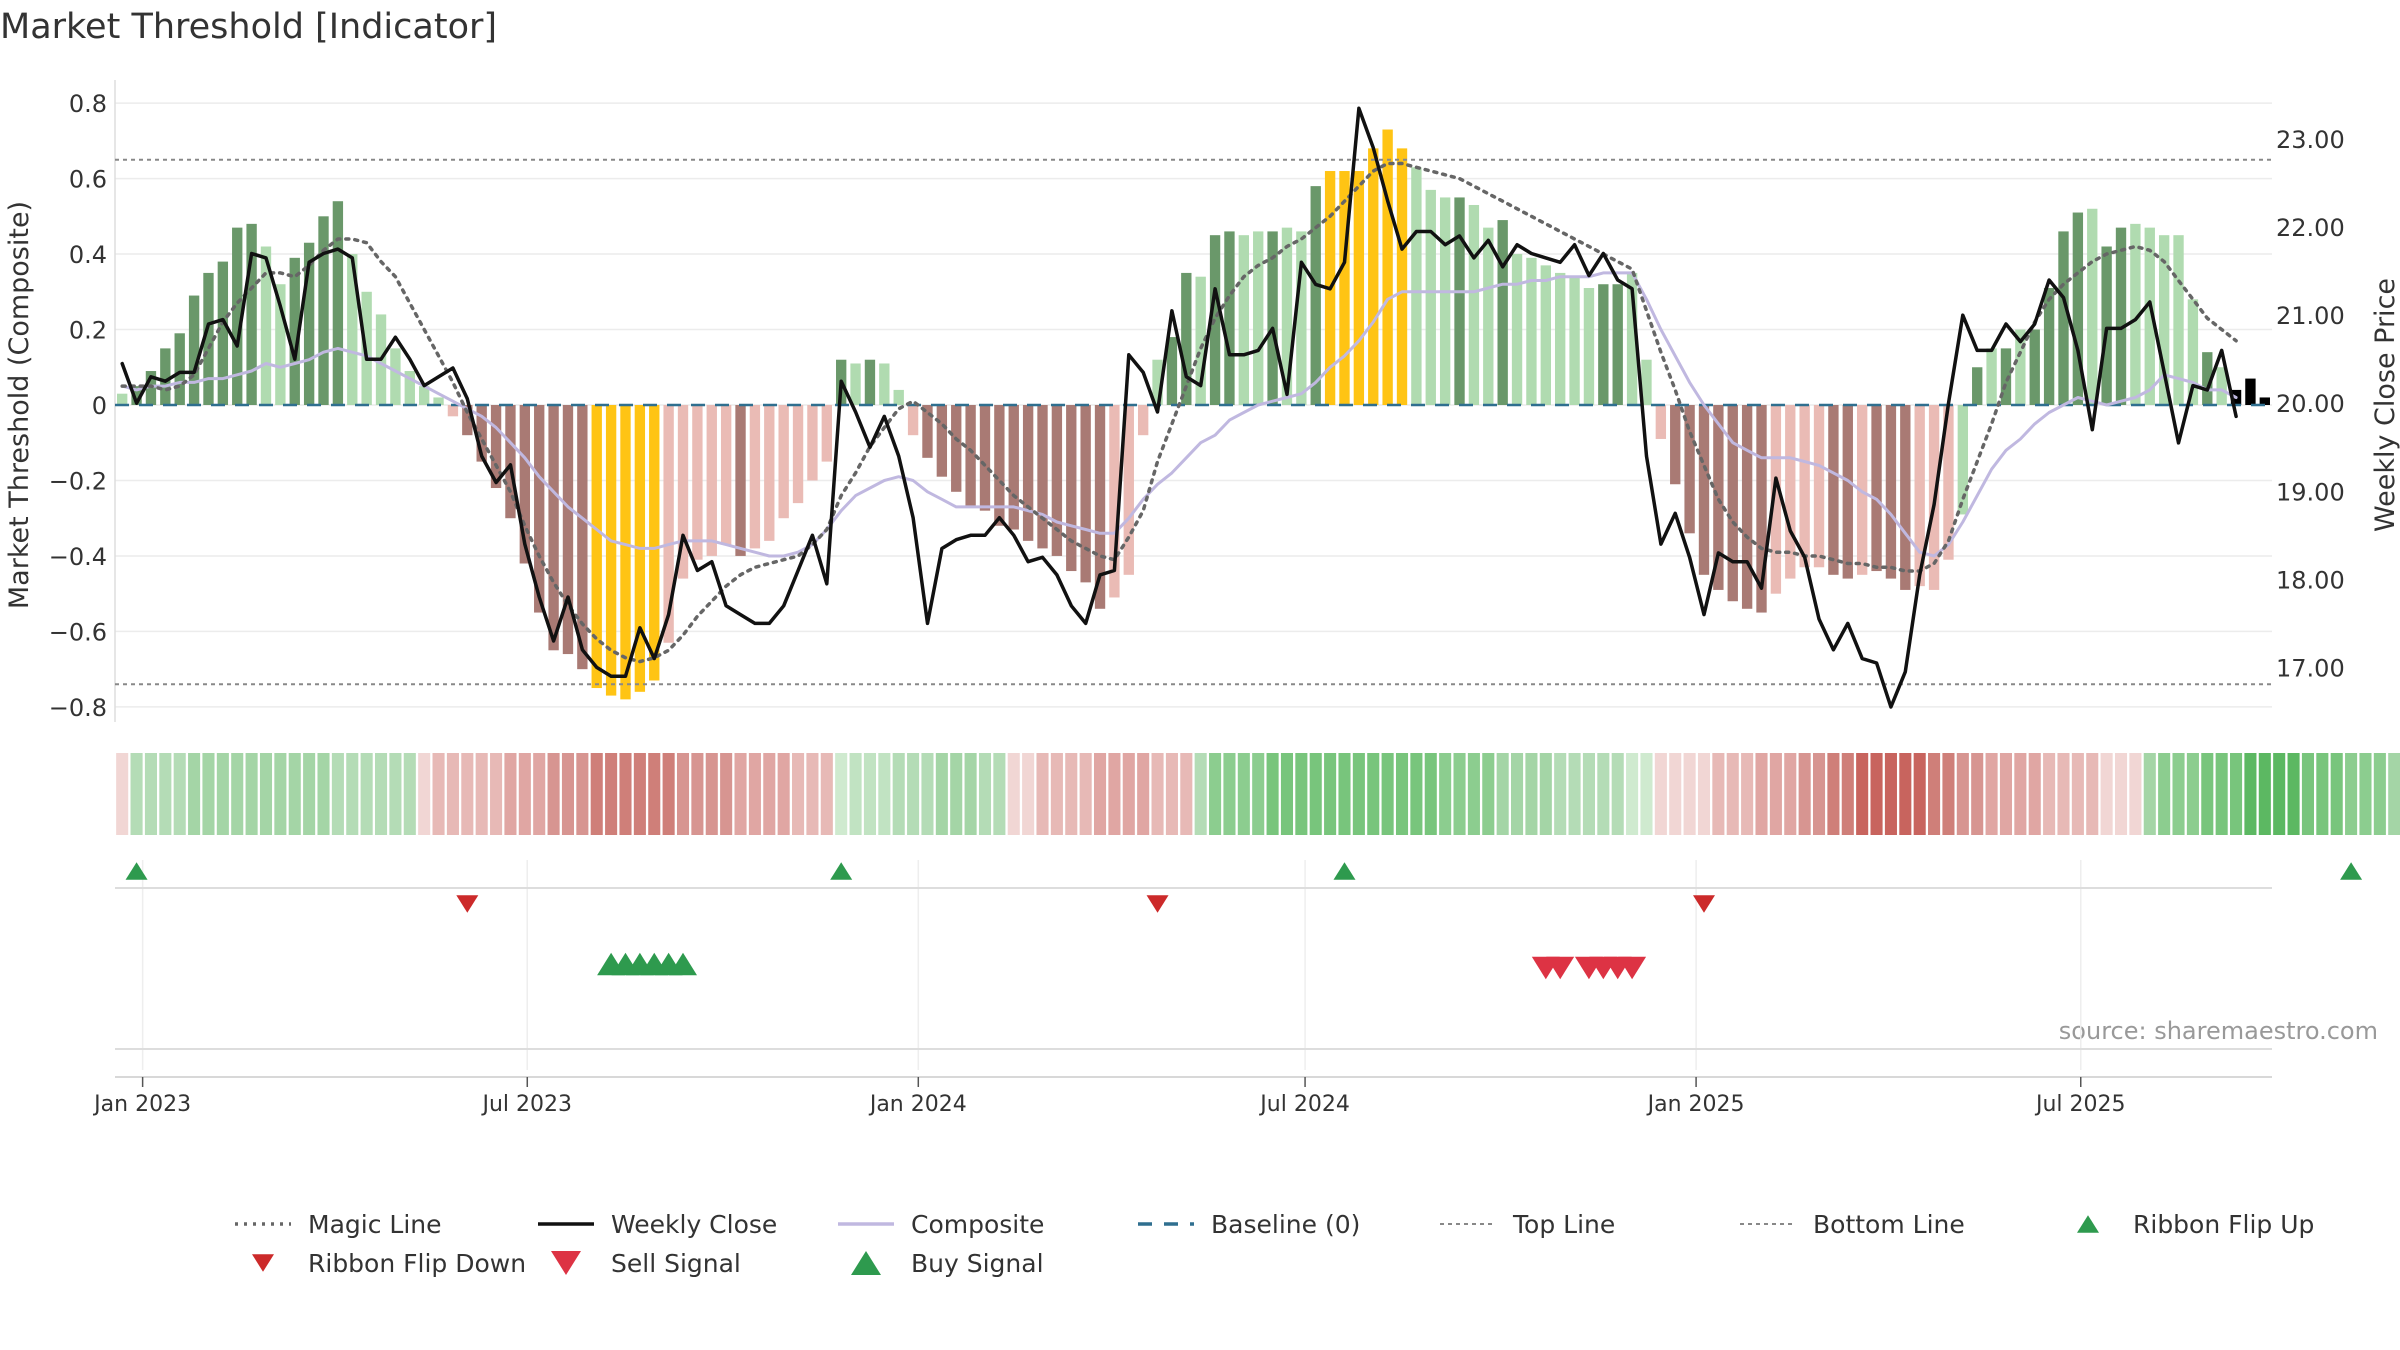 This screenshot has width=2400, height=1350. What do you see at coordinates (2351, 871) in the screenshot?
I see `ribbon-flip-up-marker` at bounding box center [2351, 871].